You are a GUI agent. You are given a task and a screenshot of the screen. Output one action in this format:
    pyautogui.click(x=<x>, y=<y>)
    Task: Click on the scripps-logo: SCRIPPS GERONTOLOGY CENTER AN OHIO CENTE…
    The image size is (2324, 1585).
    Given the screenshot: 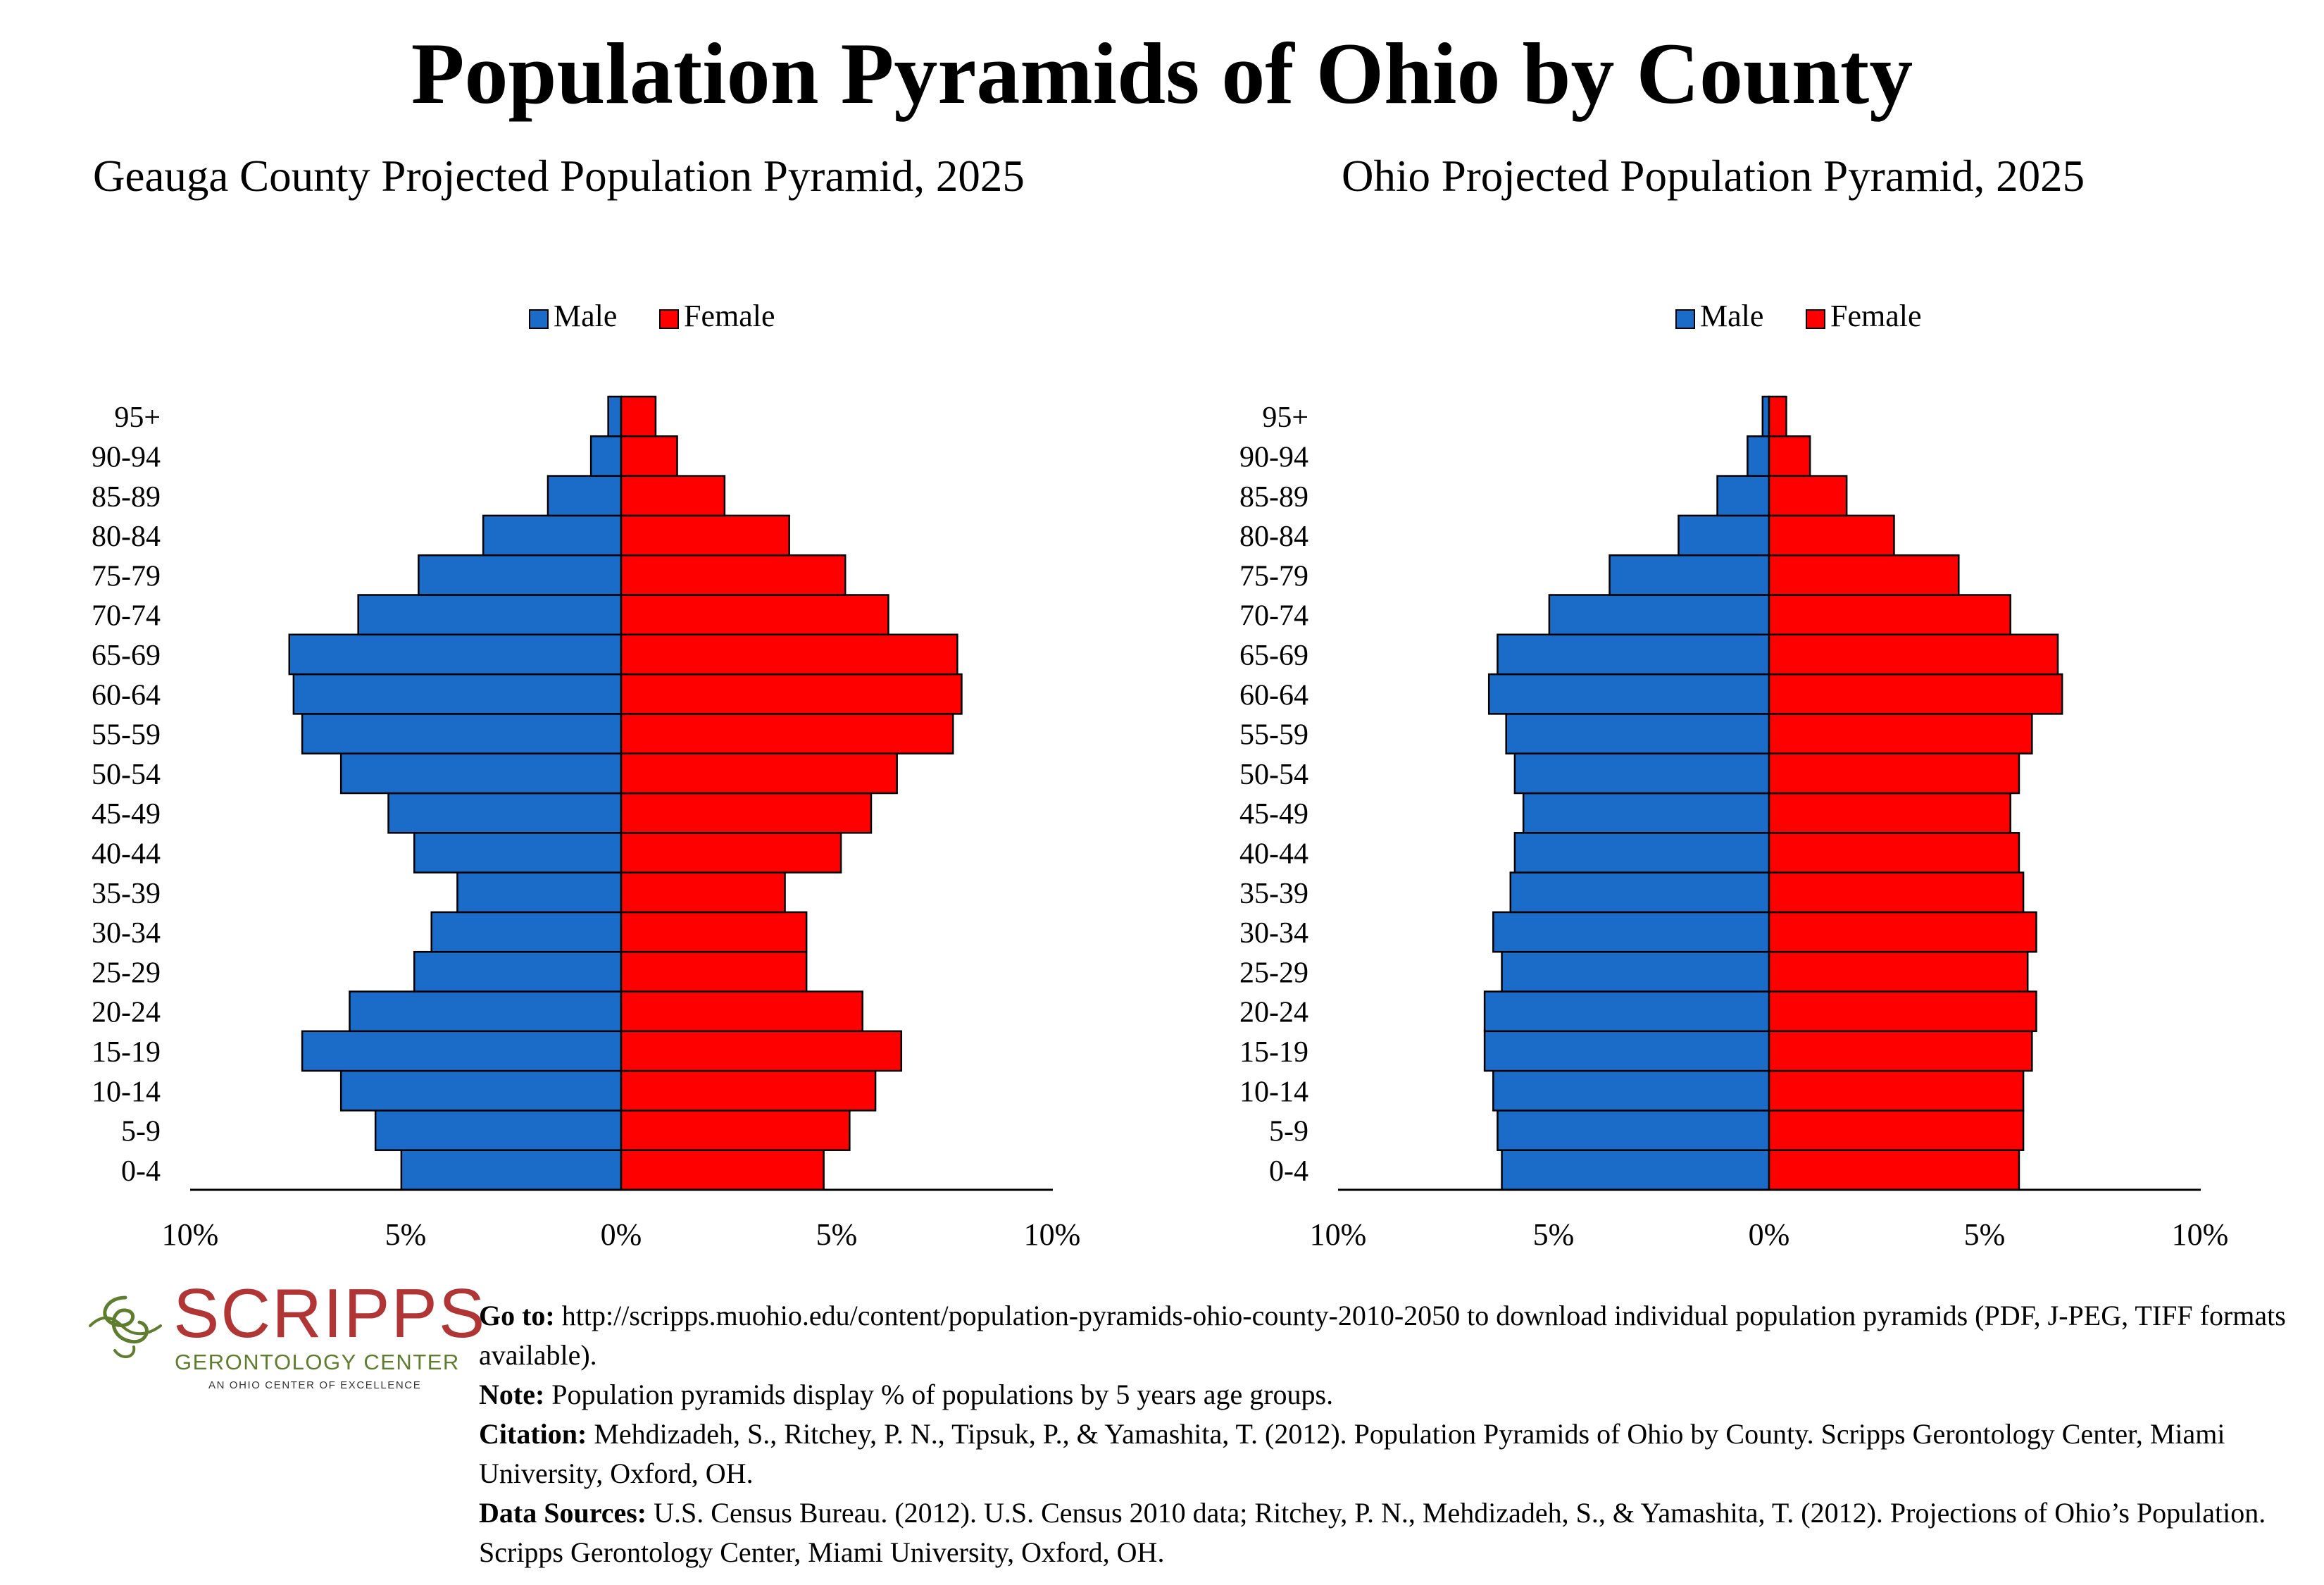 What is the action you would take?
    pyautogui.click(x=284, y=1339)
    